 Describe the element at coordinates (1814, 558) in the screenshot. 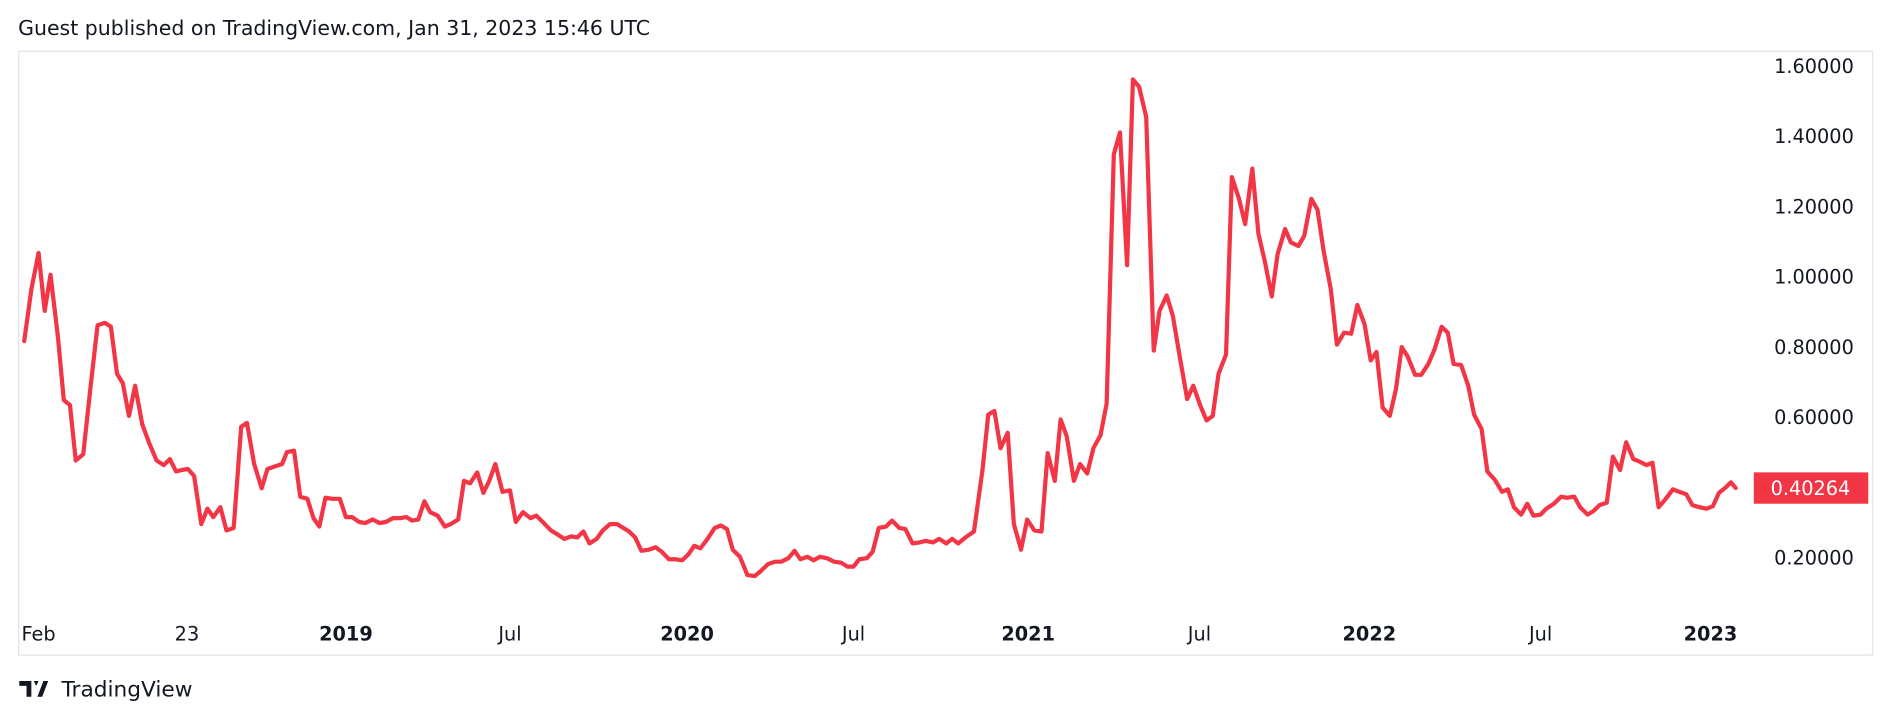

I see `y-tick-label: 0.20000` at that location.